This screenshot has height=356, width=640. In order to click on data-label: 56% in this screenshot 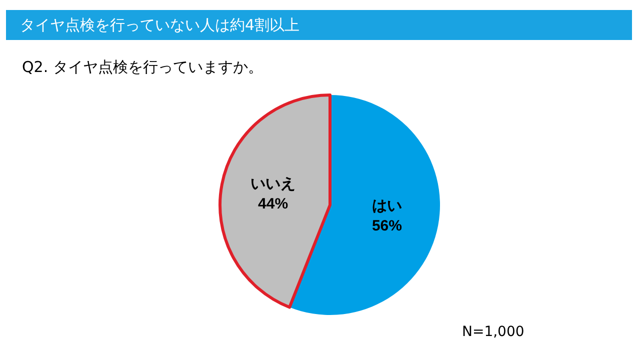, I will do `click(387, 225)`.